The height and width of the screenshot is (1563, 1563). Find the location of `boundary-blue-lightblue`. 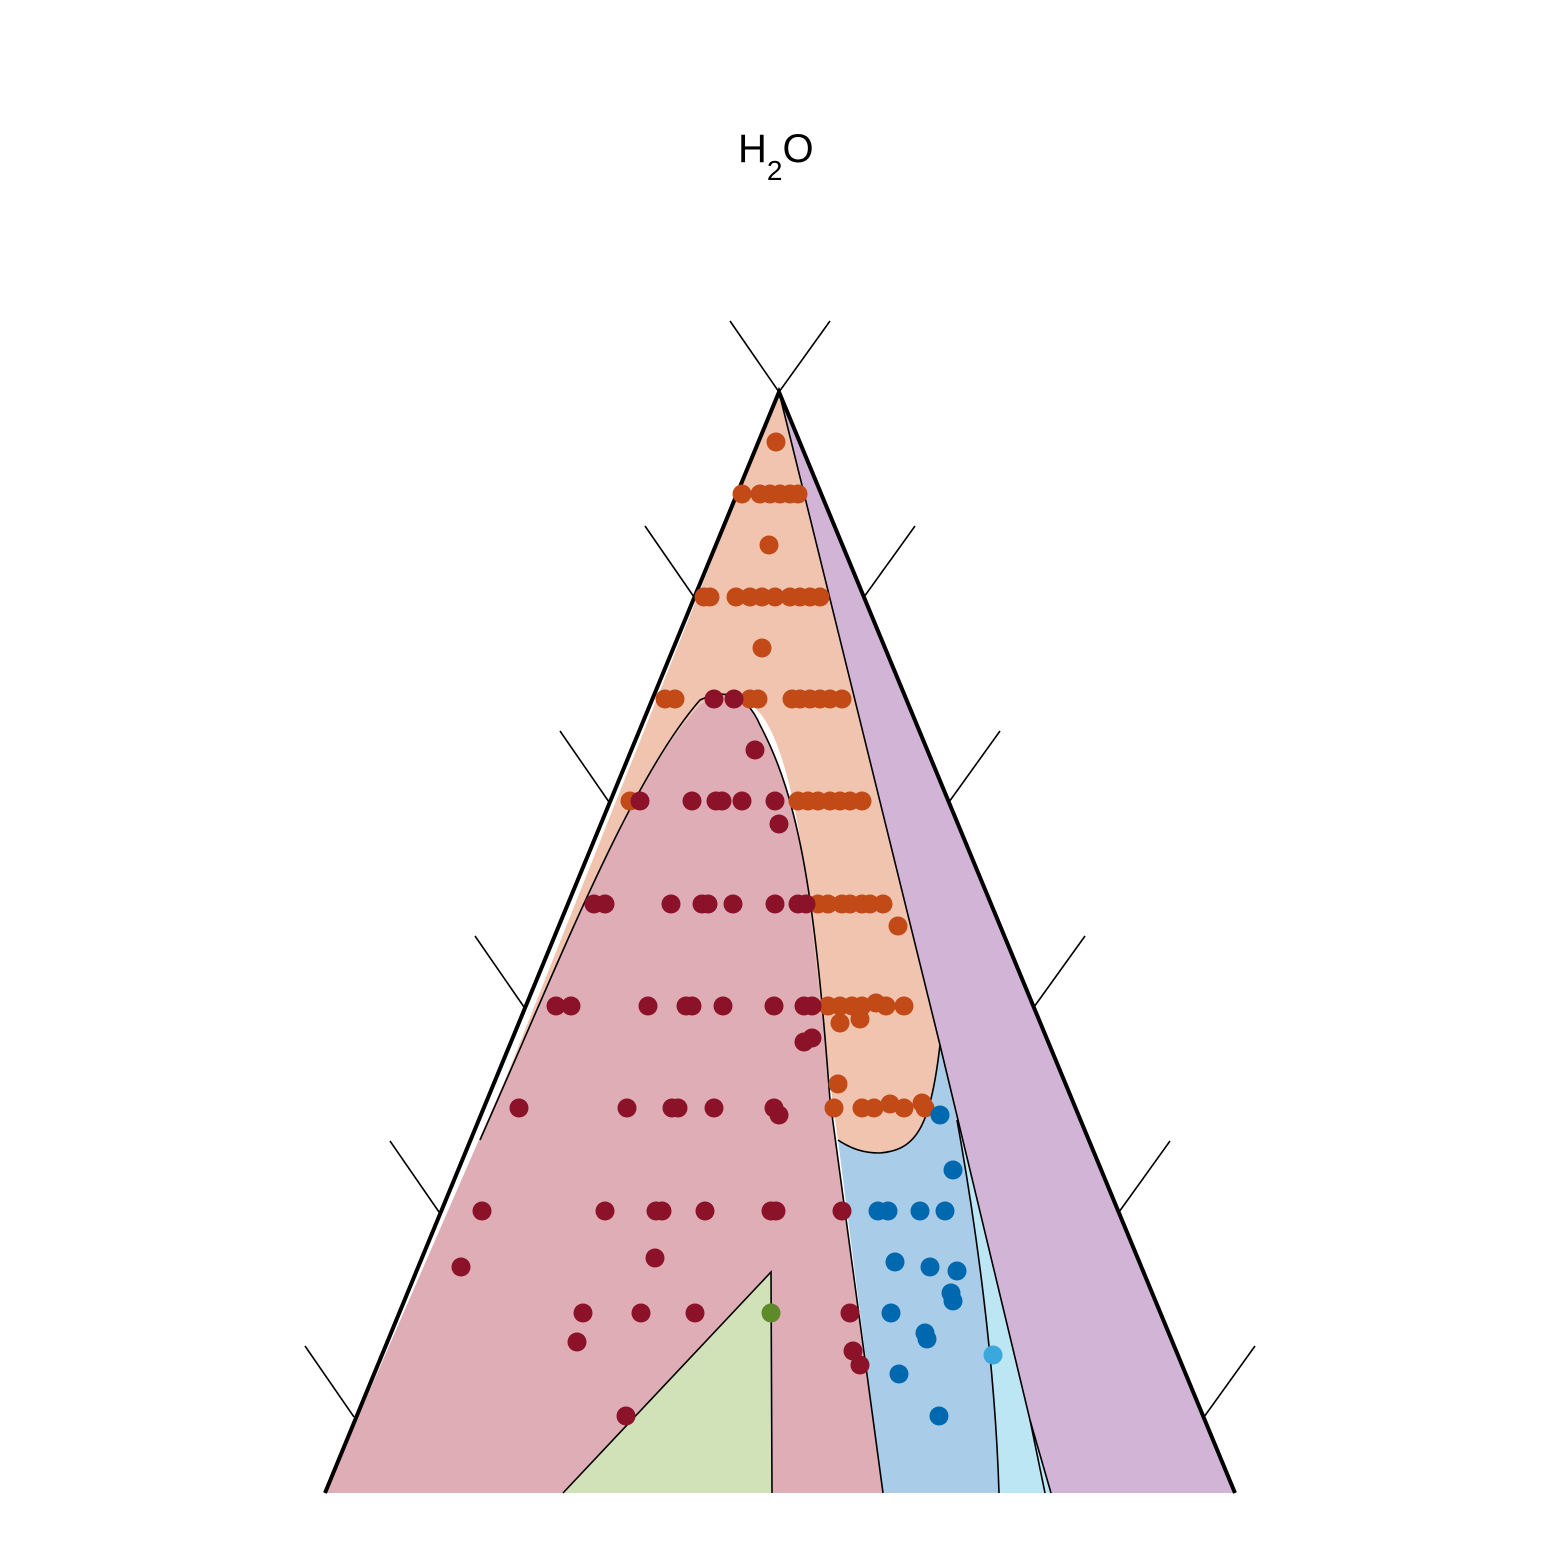

boundary-blue-lightblue is located at coordinates (978, 1306).